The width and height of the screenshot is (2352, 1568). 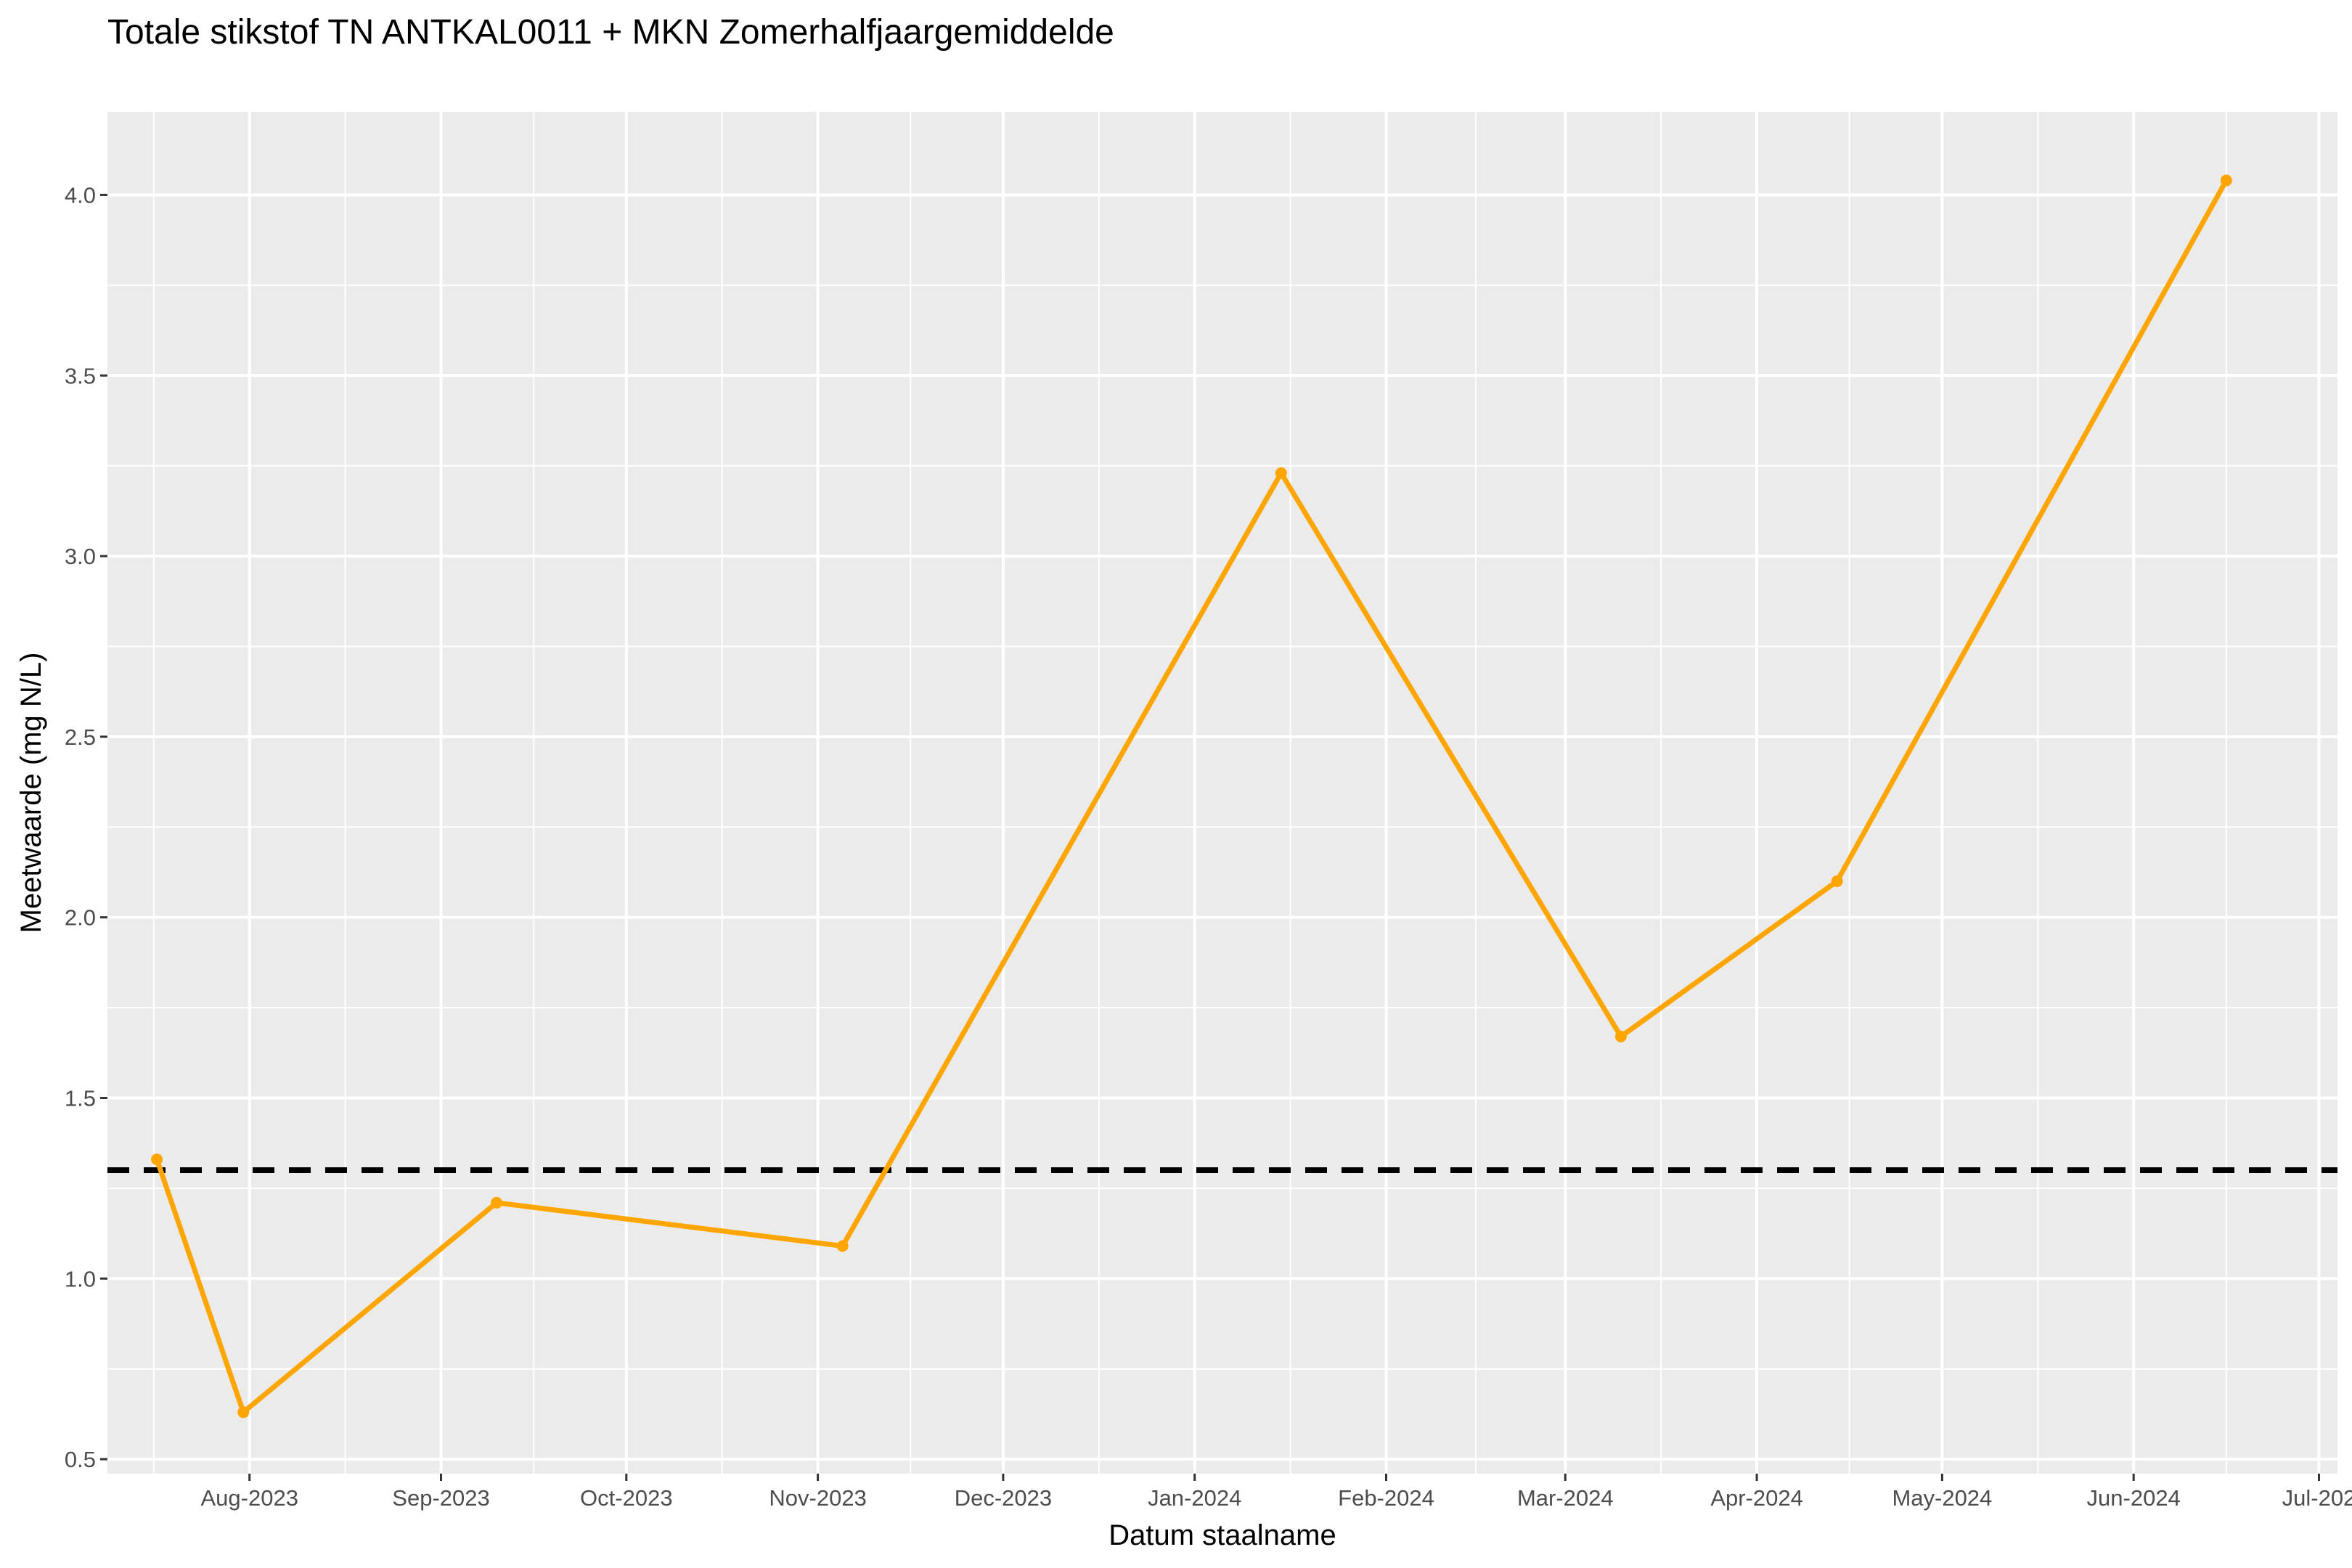 I want to click on x-tick-label: Apr-2024, so click(x=1757, y=1498).